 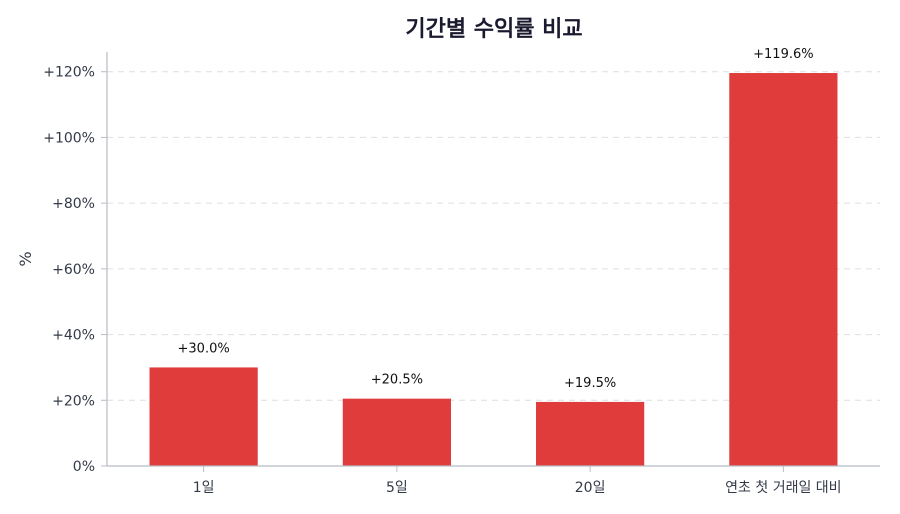 What do you see at coordinates (783, 54) in the screenshot?
I see `bar-value-label: +119.6%` at bounding box center [783, 54].